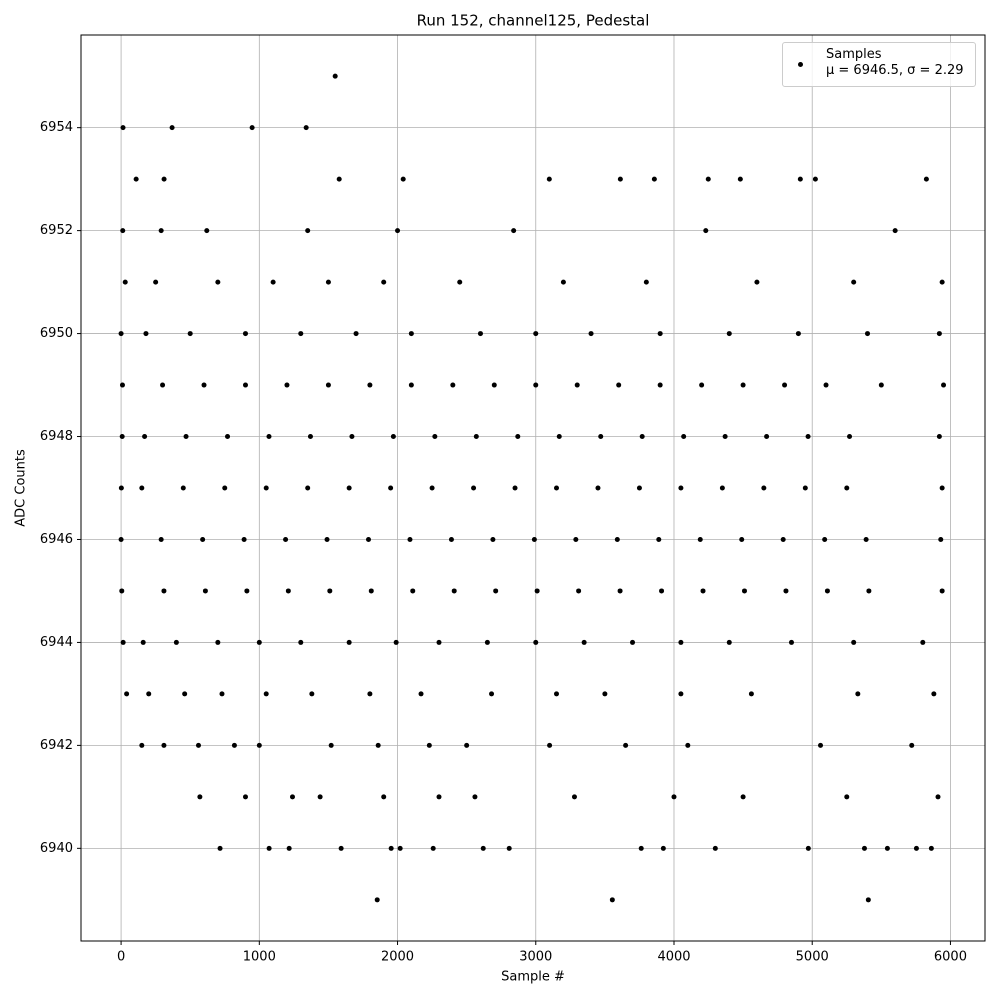 This screenshot has width=1000, height=1000. I want to click on y-axis-label: ADC Counts, so click(21, 488).